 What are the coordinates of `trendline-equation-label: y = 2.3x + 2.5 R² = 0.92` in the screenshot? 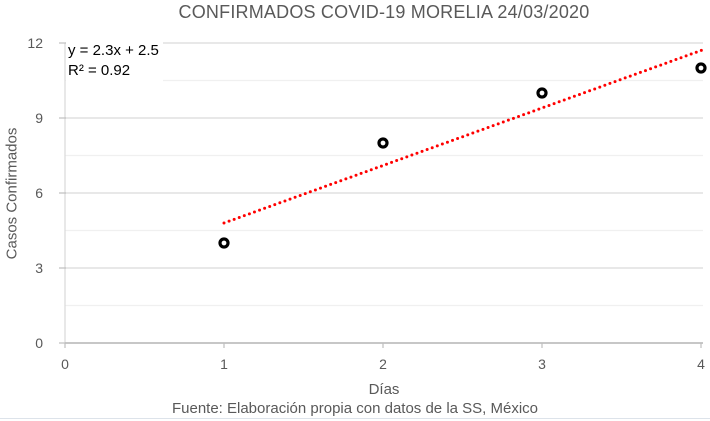 It's located at (114, 61).